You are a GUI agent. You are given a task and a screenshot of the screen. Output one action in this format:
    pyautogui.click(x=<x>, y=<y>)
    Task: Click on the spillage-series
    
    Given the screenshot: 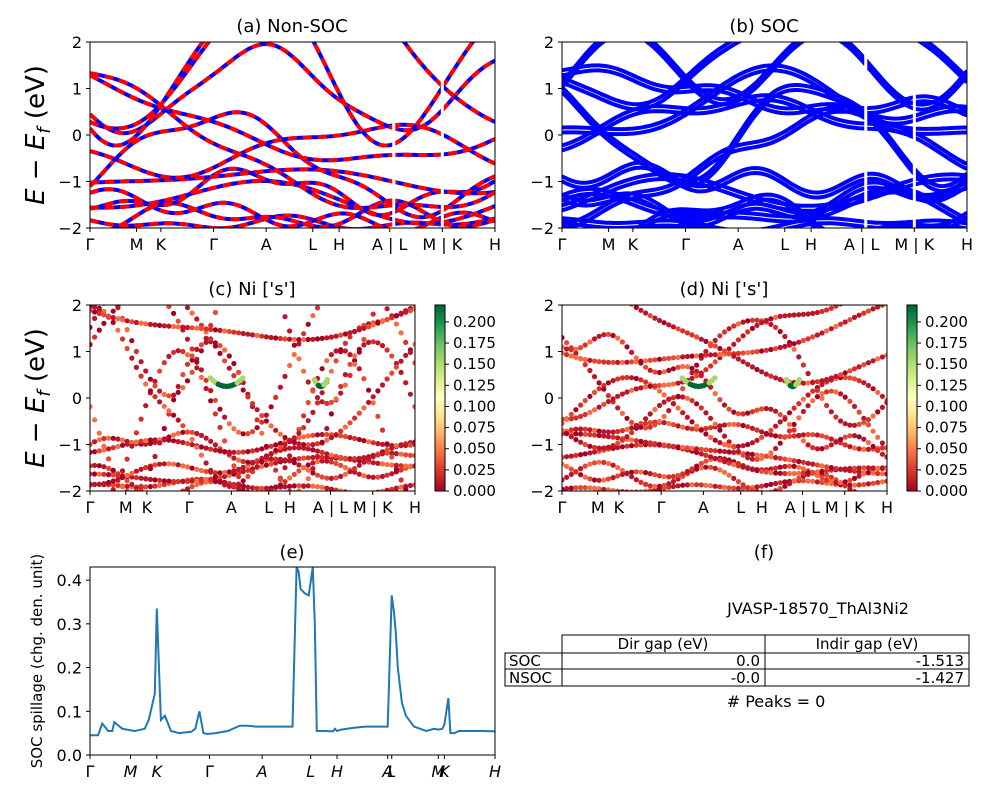 What is the action you would take?
    pyautogui.click(x=292, y=652)
    